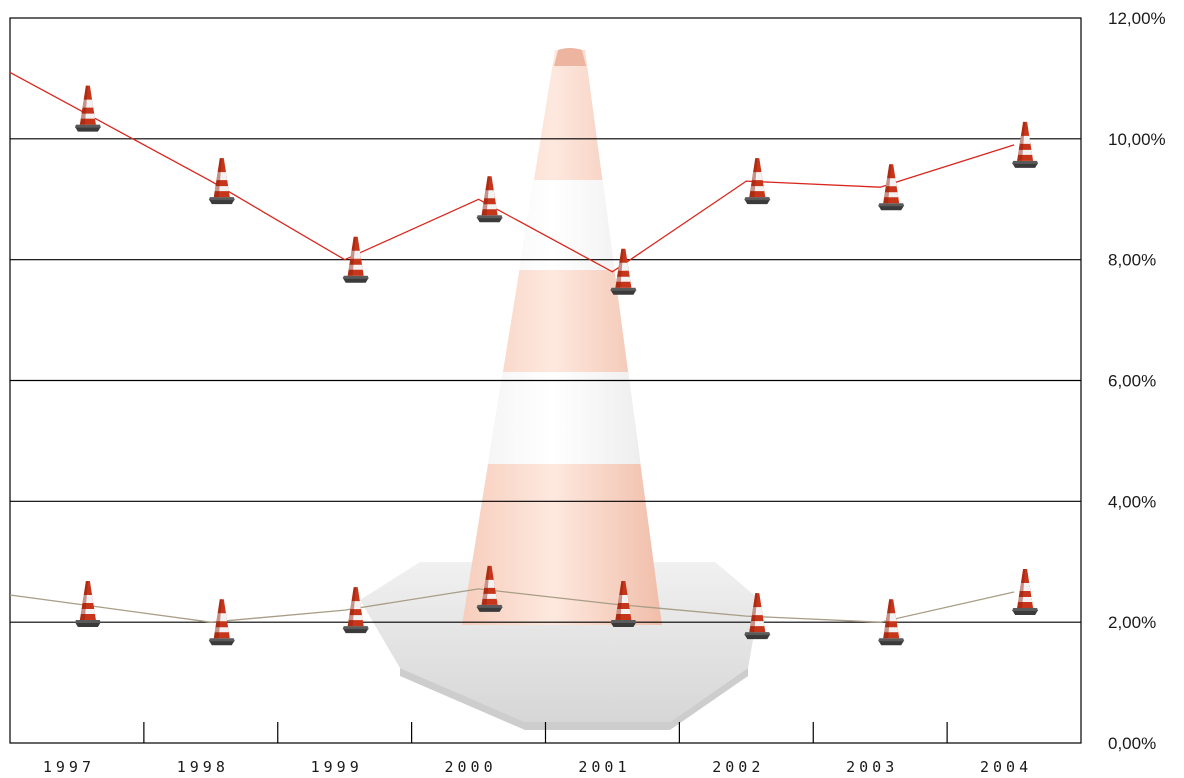  Describe the element at coordinates (570, 57) in the screenshot. I see `cone-tip` at that location.